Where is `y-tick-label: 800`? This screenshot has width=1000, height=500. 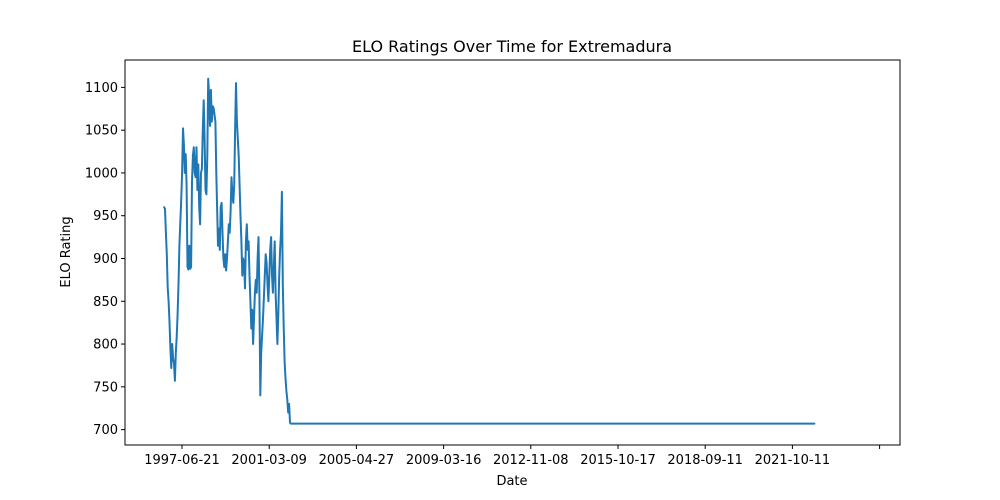
y-tick-label: 800 is located at coordinates (105, 345).